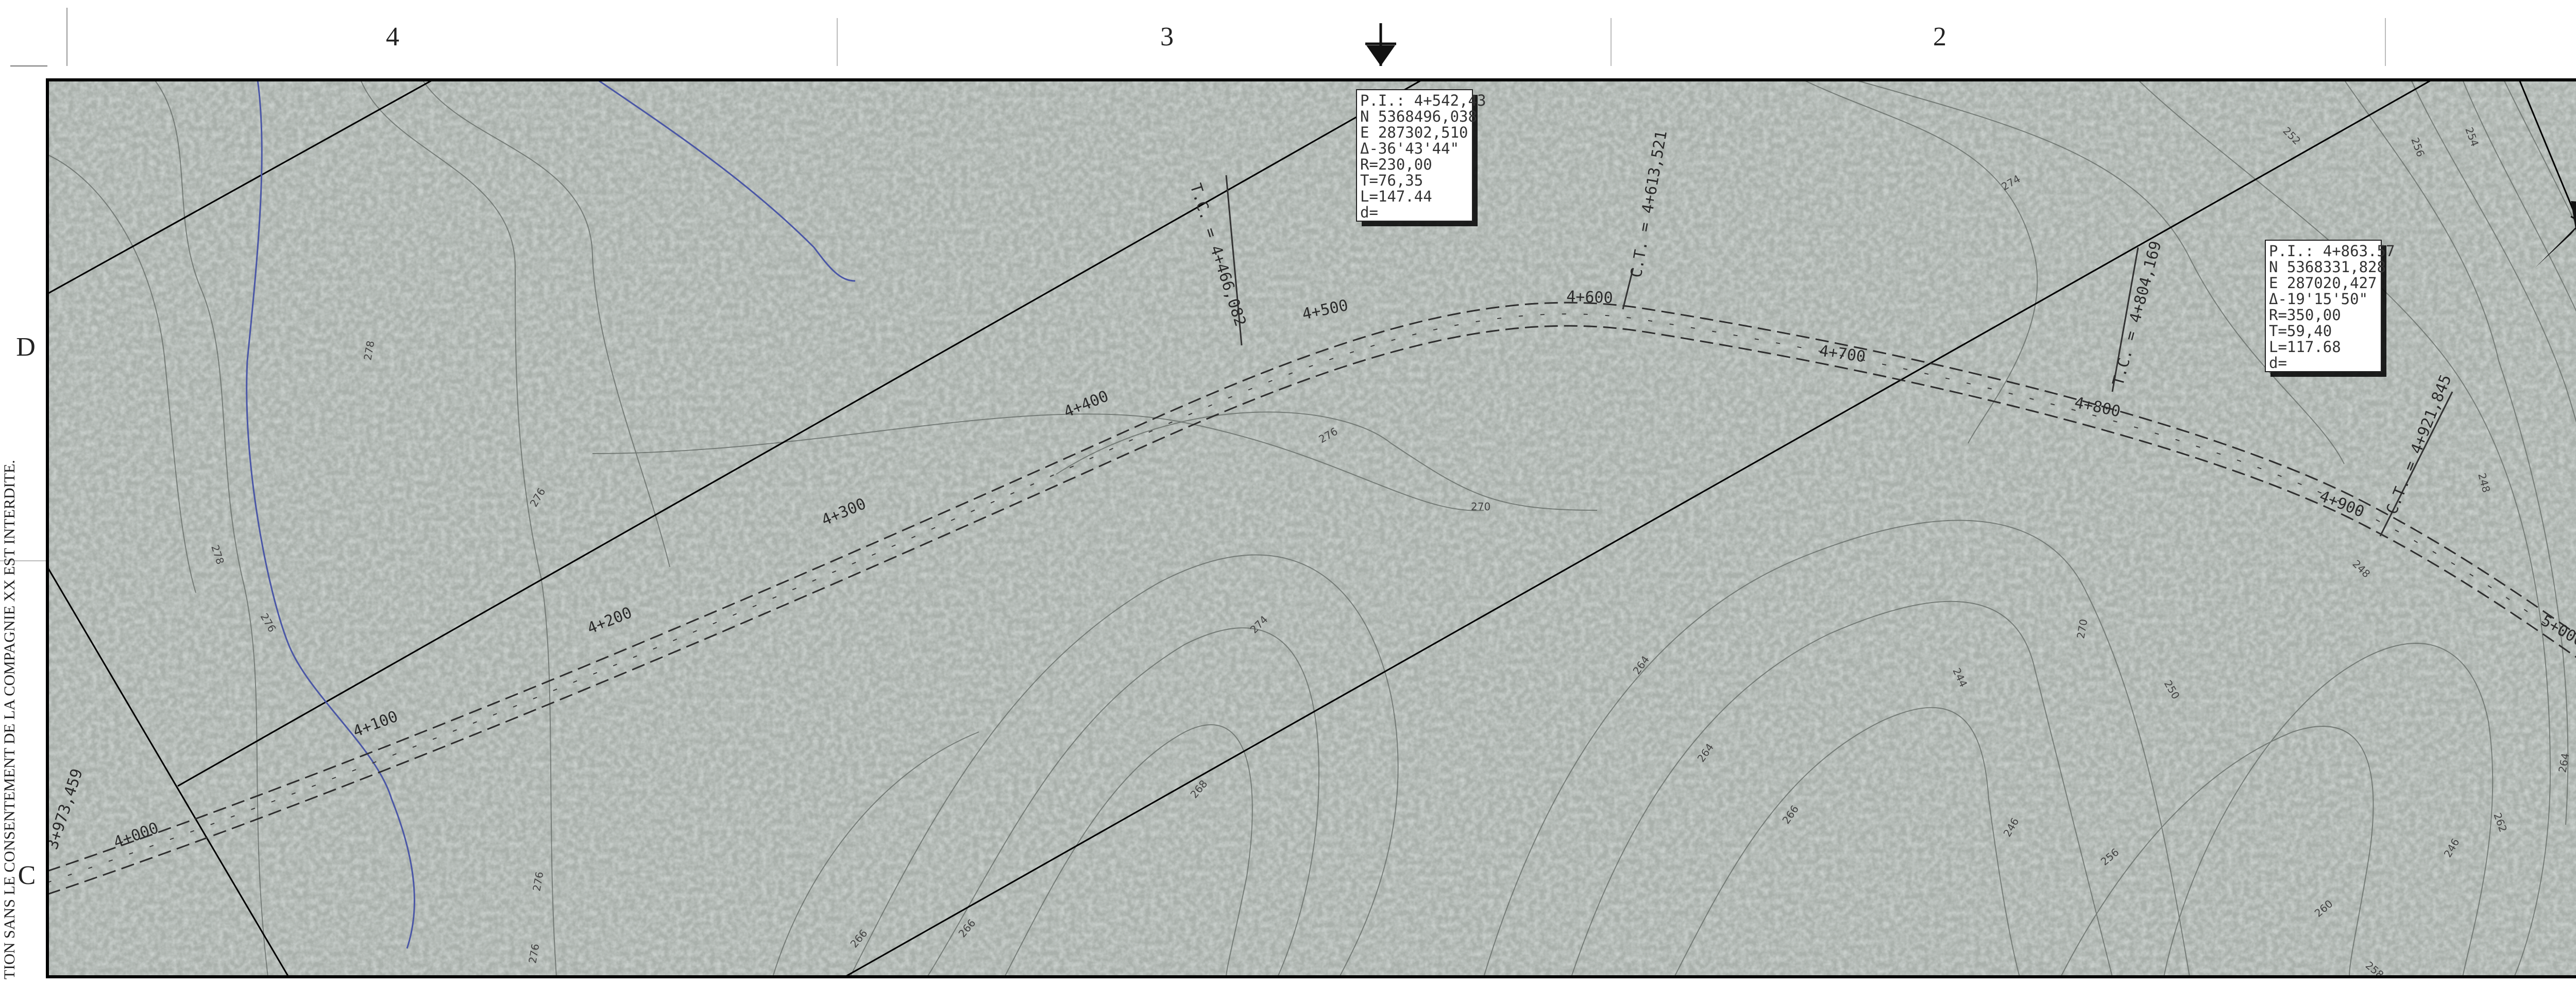  What do you see at coordinates (2332, 251) in the screenshot?
I see `pi-station: P.I.: 4+863.57` at bounding box center [2332, 251].